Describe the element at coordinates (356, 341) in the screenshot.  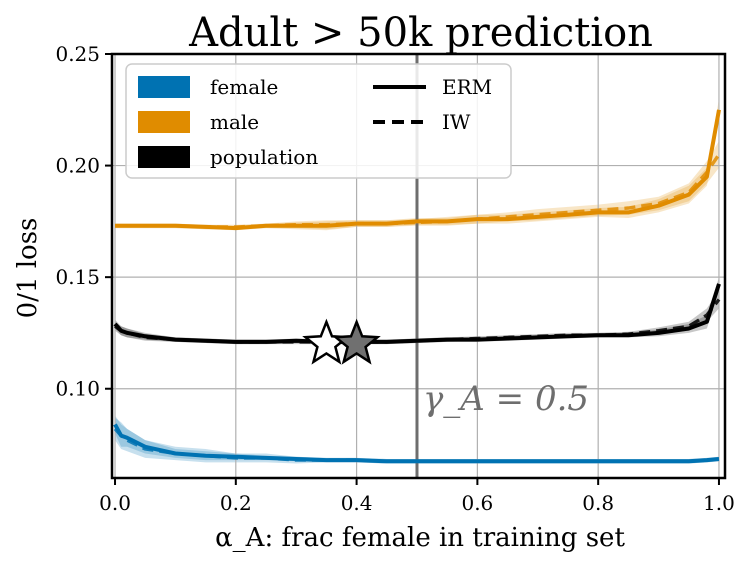
I see `marker-star-gray` at that location.